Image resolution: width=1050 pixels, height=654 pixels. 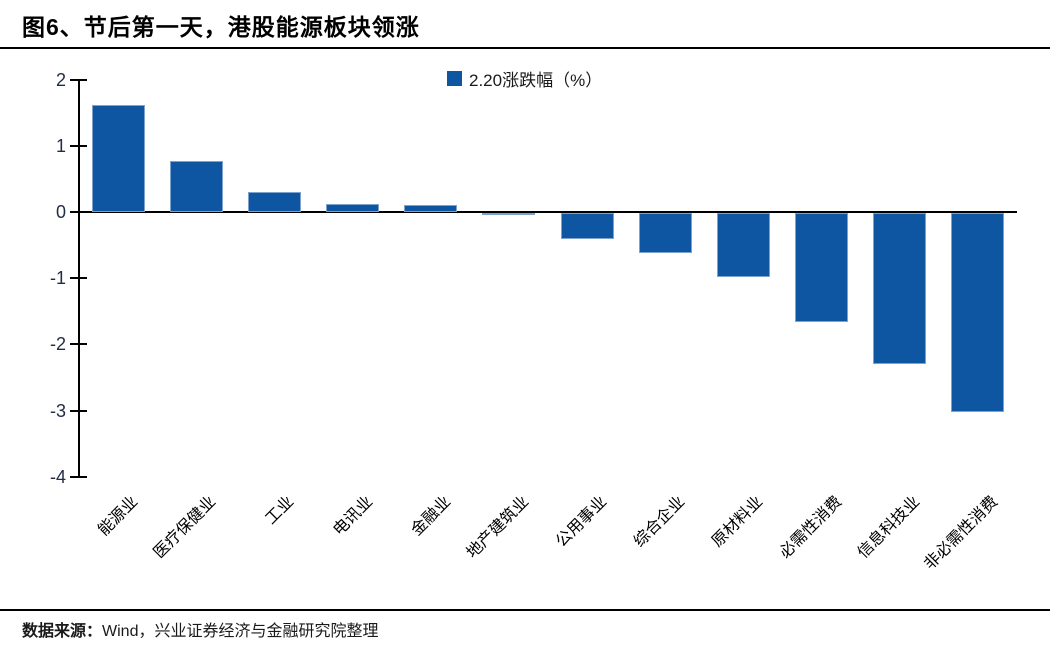 What do you see at coordinates (738, 522) in the screenshot?
I see `x-axis-category-label: 原材料业` at bounding box center [738, 522].